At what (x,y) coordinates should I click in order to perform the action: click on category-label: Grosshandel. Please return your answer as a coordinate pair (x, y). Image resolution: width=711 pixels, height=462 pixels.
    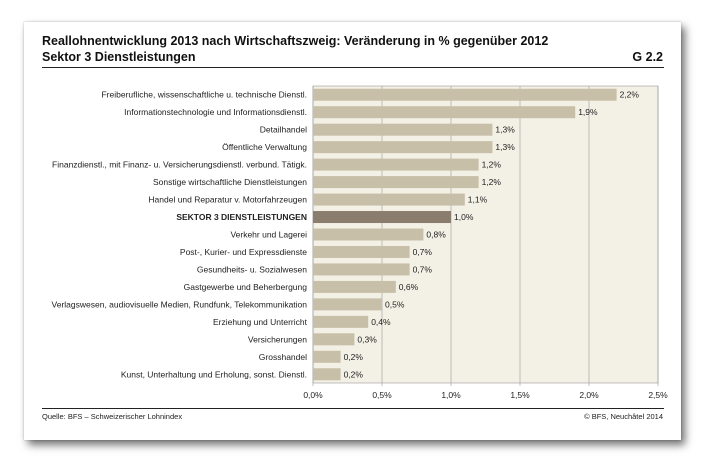
    Looking at the image, I should click on (283, 357).